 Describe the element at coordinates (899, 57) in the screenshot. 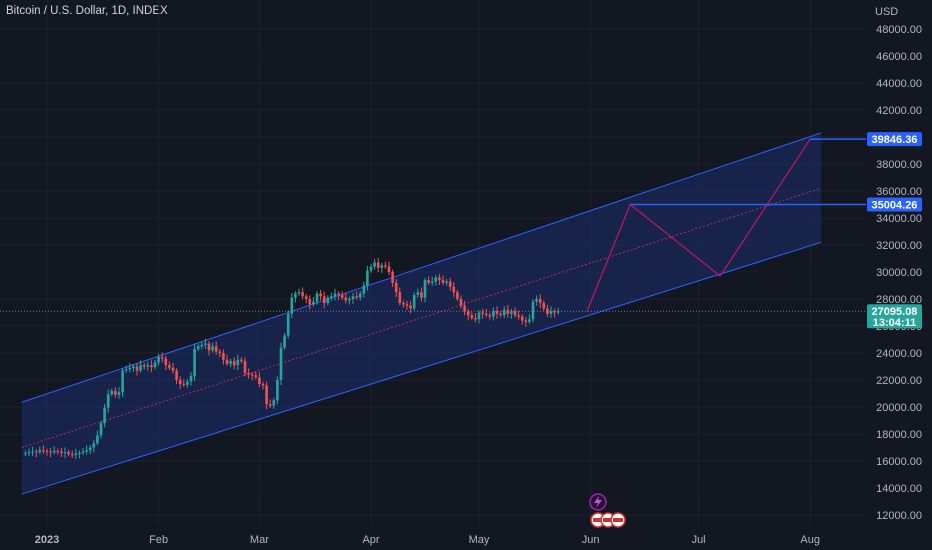

I see `y-tick-label: 46000.00` at that location.